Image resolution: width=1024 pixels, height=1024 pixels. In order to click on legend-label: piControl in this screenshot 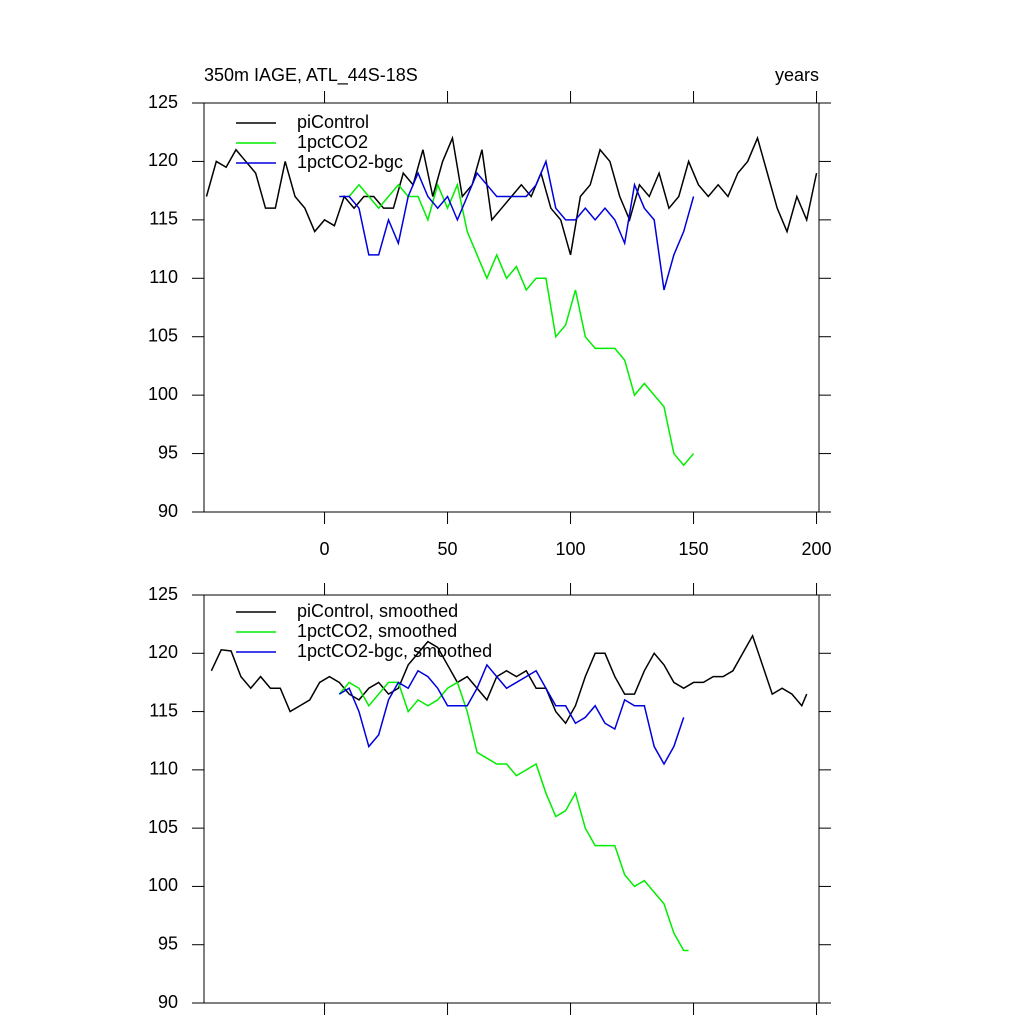, I will do `click(333, 122)`.